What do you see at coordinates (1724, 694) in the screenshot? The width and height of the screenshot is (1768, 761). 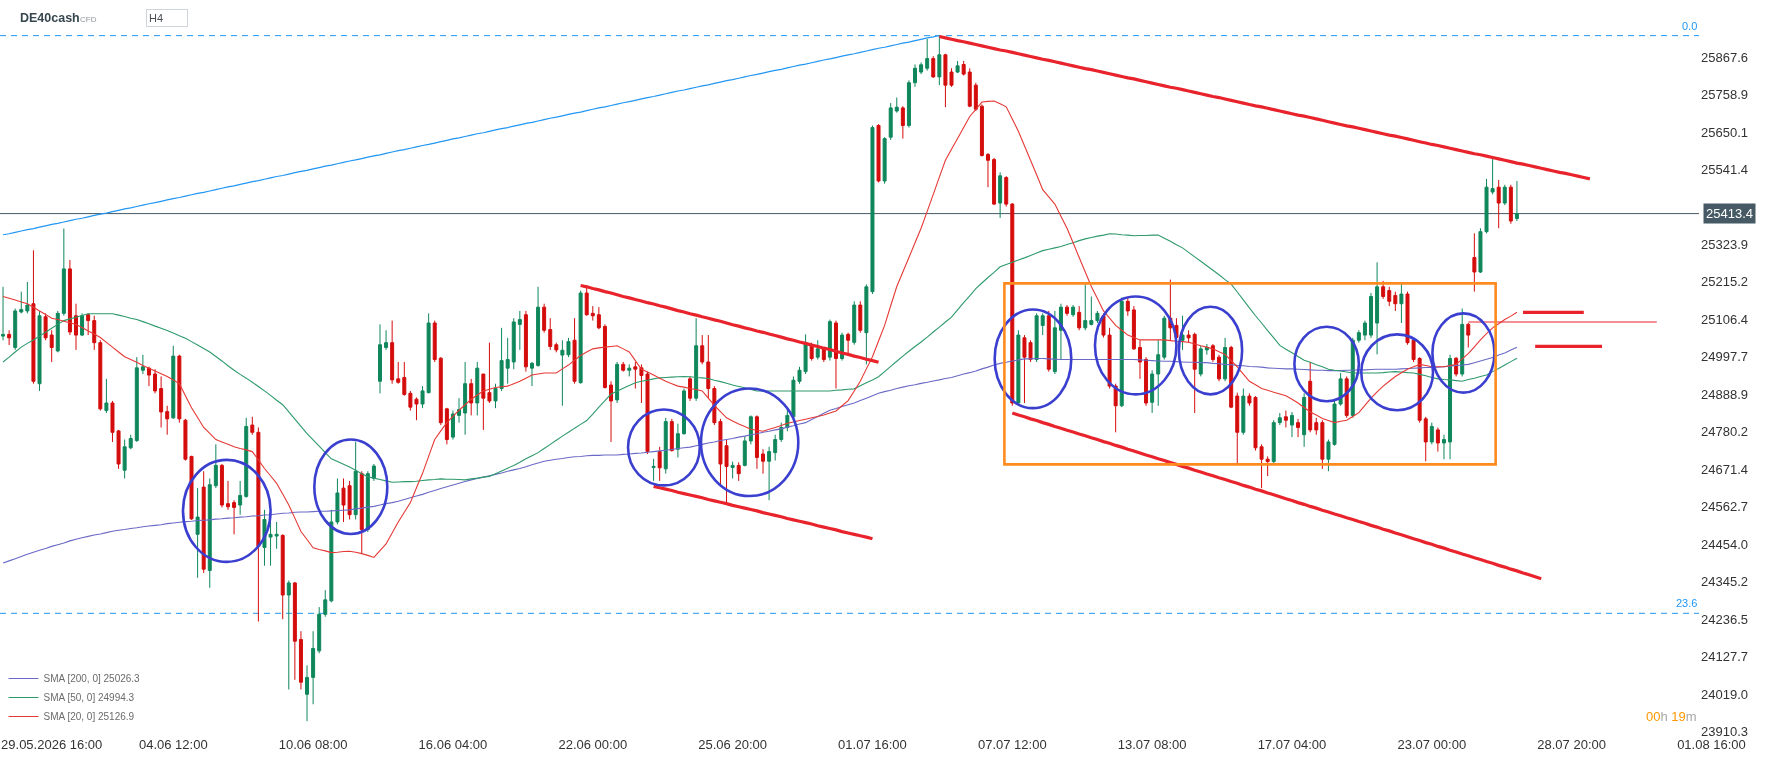 I see `y-tick-label: 24019.0` at bounding box center [1724, 694].